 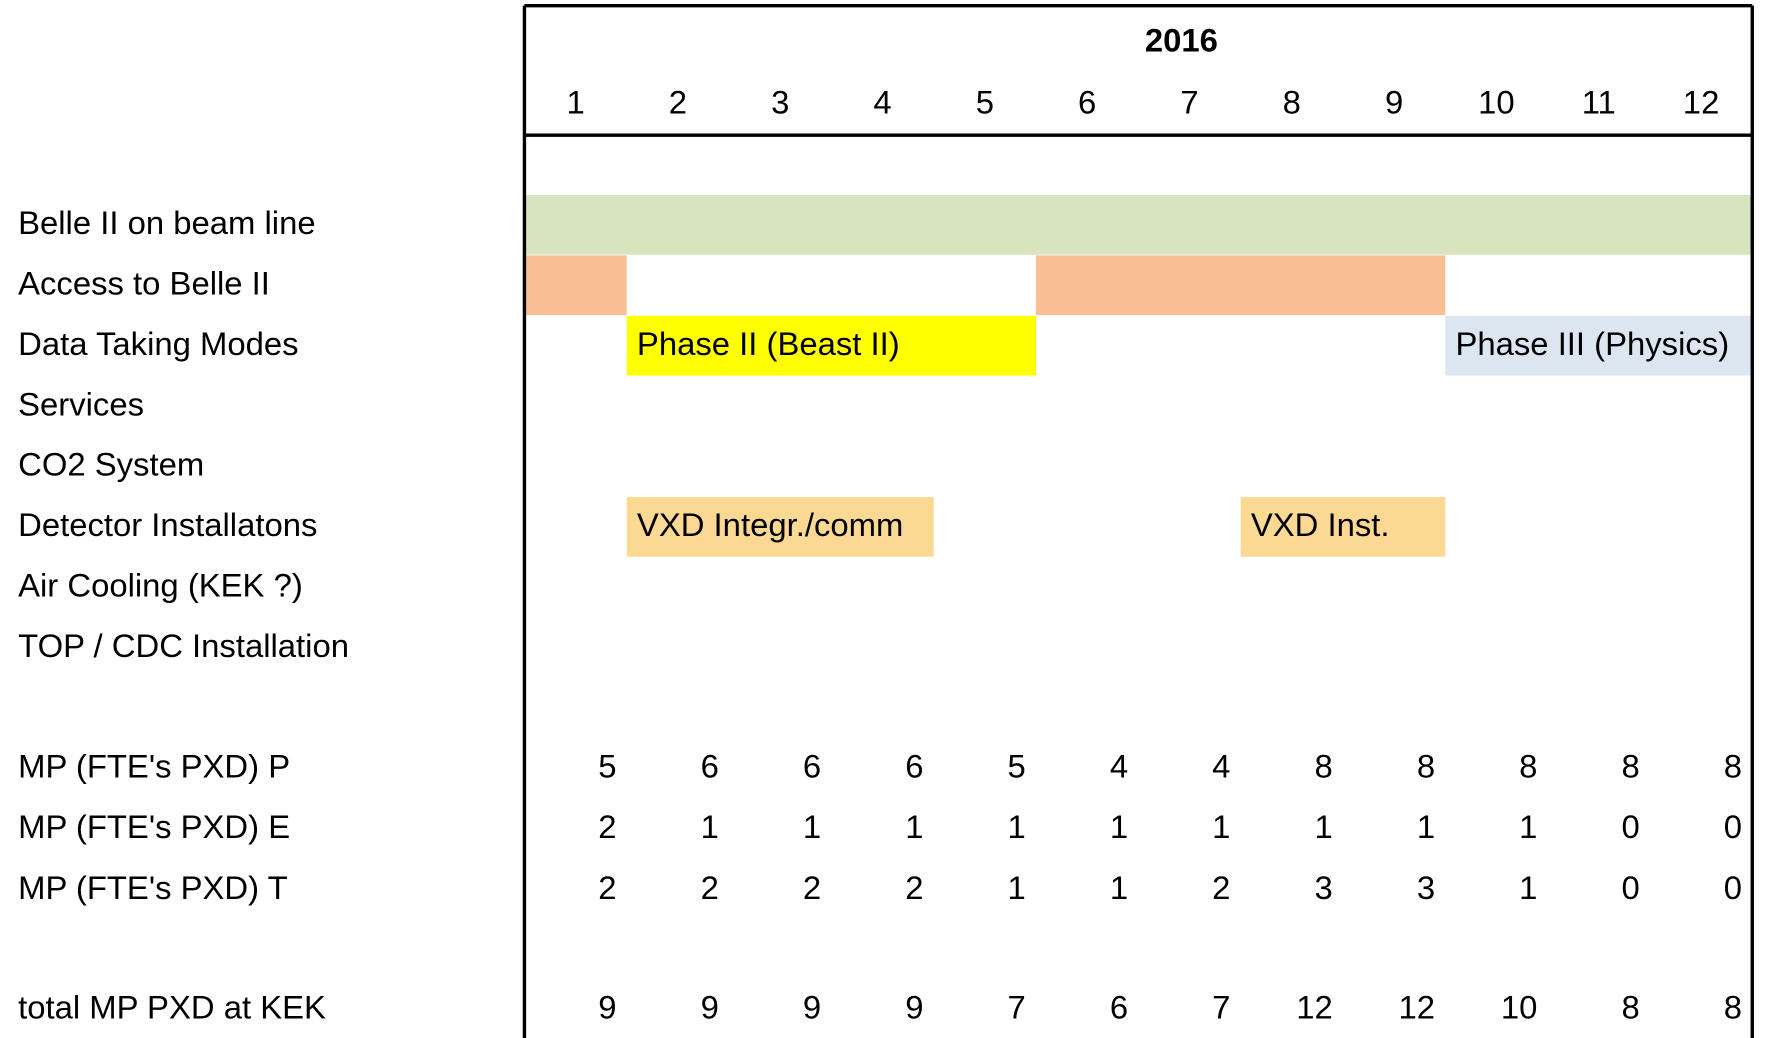 What do you see at coordinates (166, 222) in the screenshot?
I see `row-label: Belle II on beam line` at bounding box center [166, 222].